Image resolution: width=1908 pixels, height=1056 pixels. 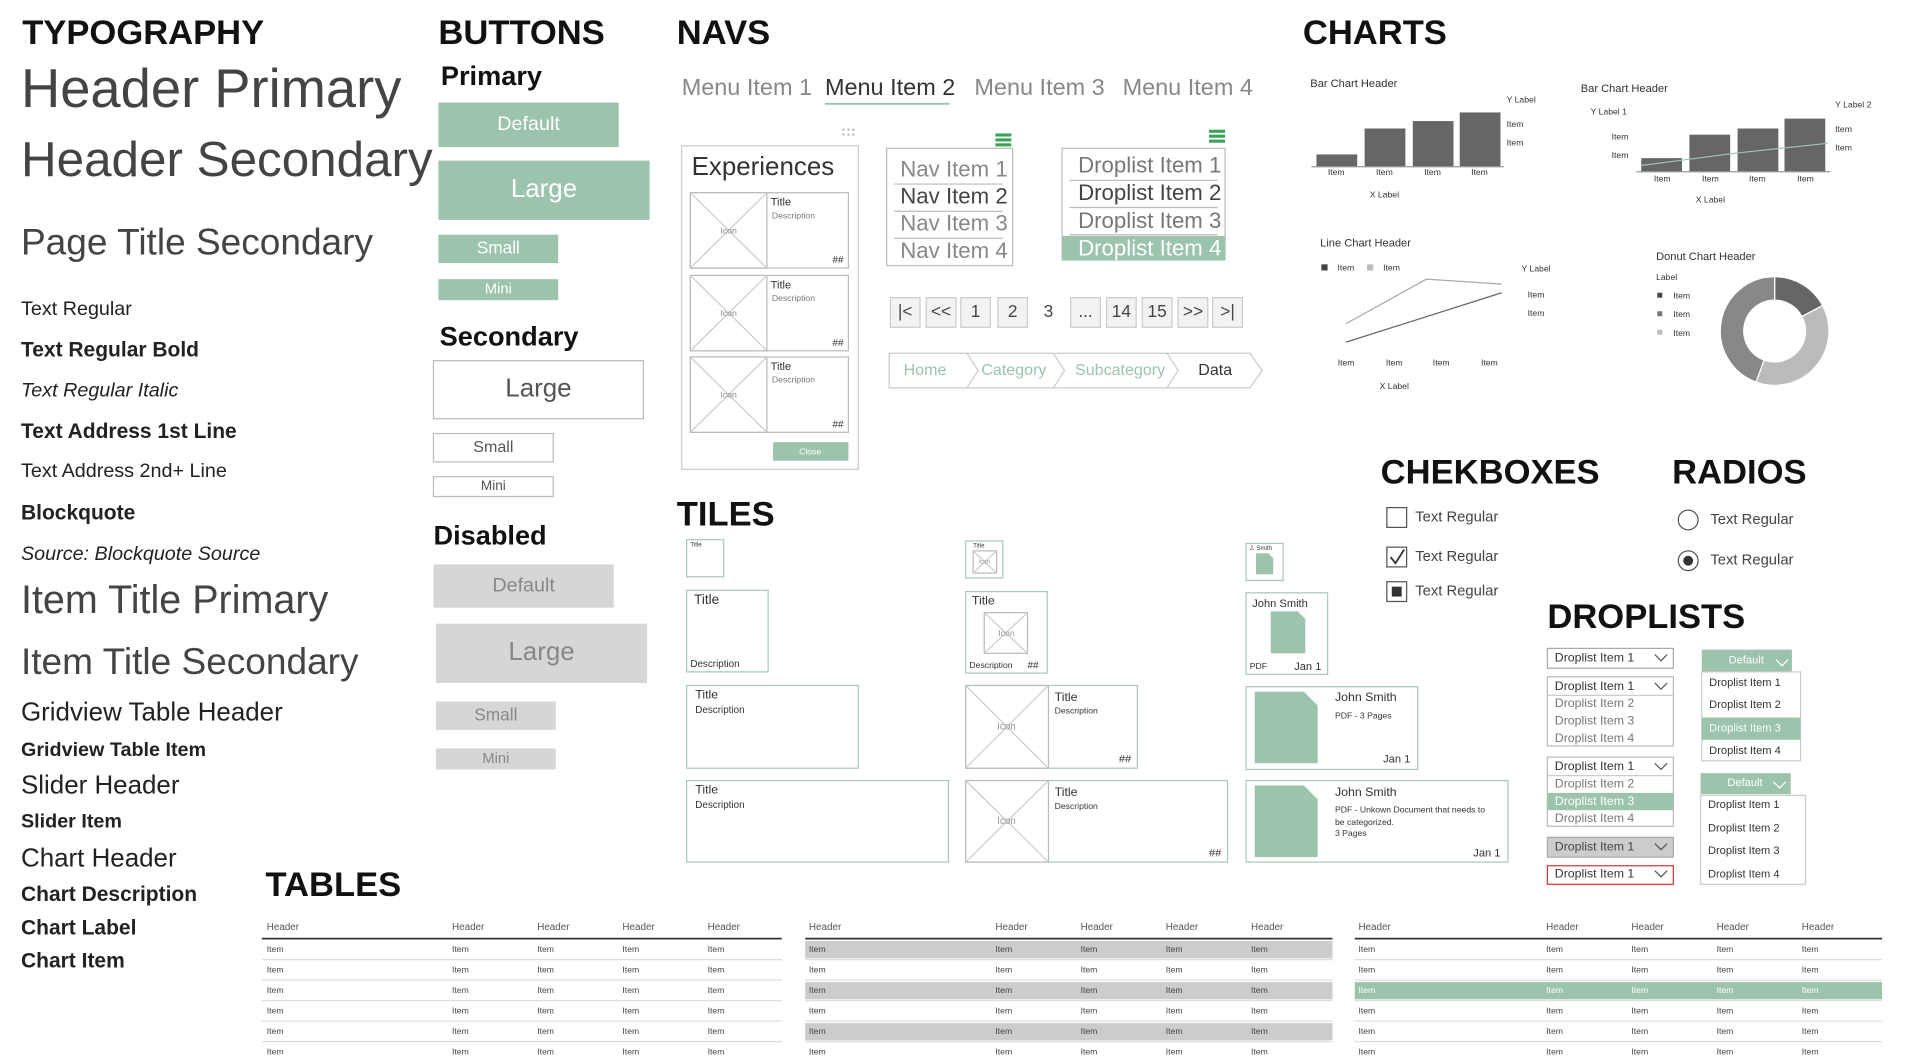 I want to click on document-icon, so click(x=1286, y=727).